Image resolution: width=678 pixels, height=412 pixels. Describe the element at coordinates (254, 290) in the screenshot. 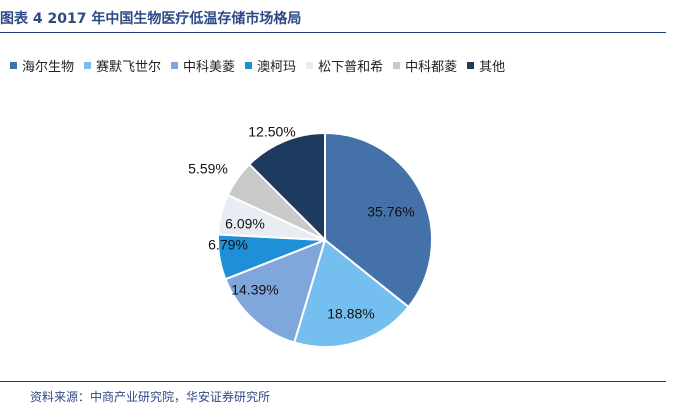

I see `slice-label: 14.39%` at that location.